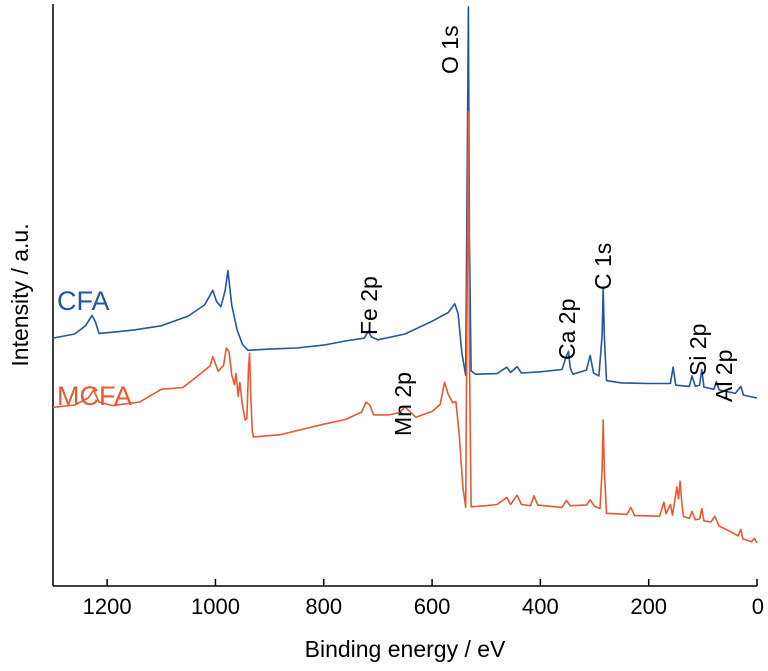  I want to click on x-tick-label: 200, so click(648, 606).